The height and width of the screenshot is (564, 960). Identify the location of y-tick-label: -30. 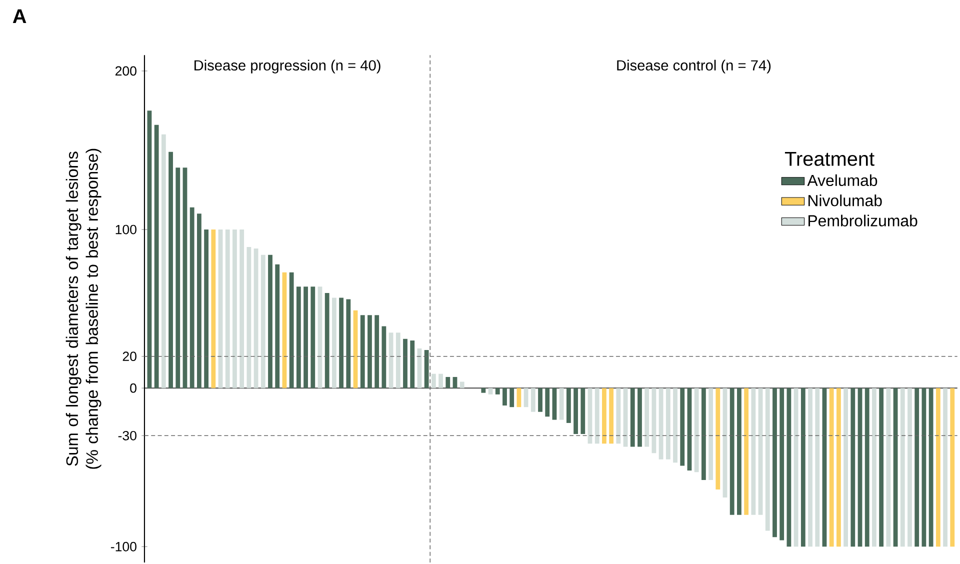
(127, 435).